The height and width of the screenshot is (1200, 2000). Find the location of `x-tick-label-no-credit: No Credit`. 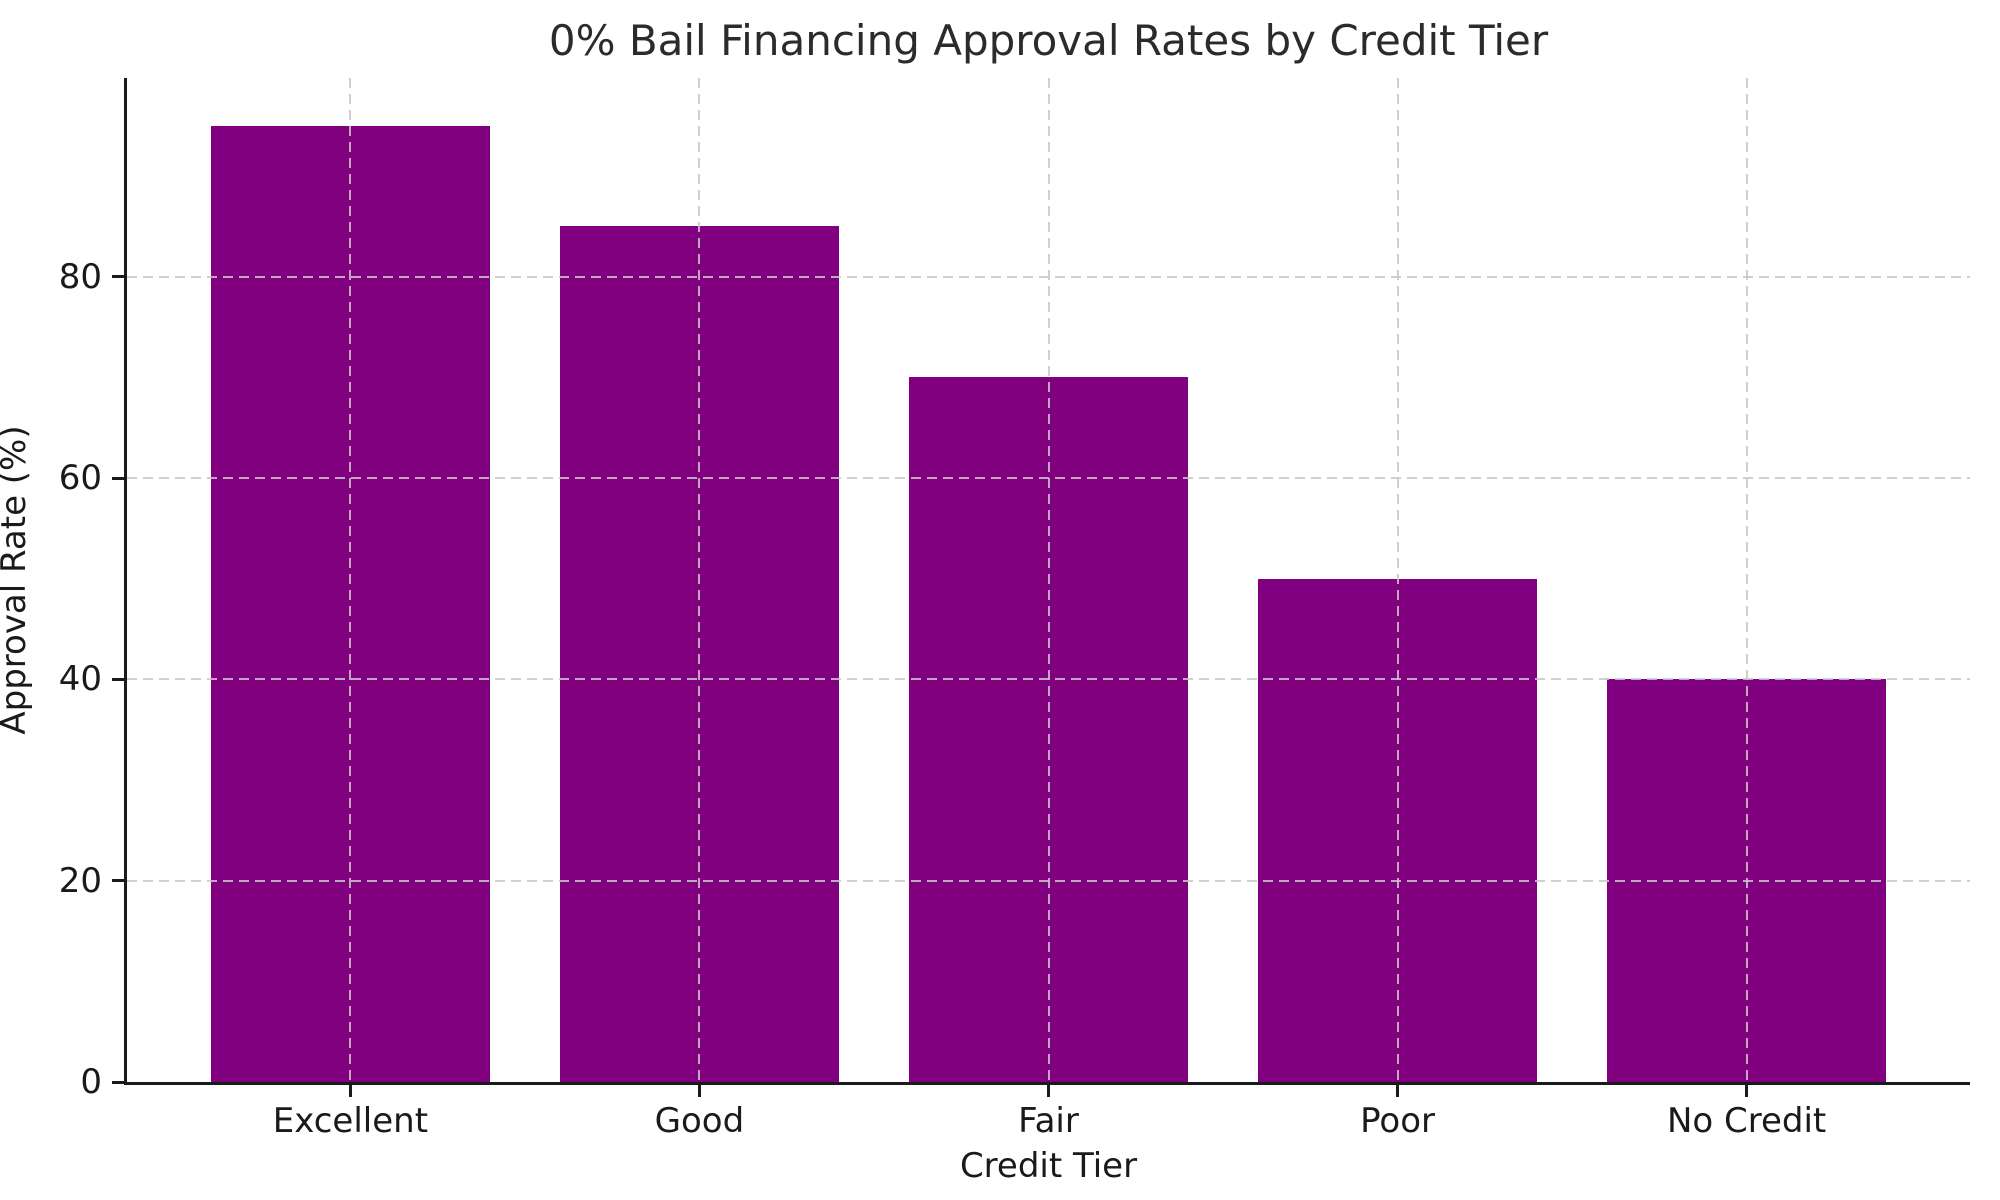

x-tick-label-no-credit: No Credit is located at coordinates (1746, 1121).